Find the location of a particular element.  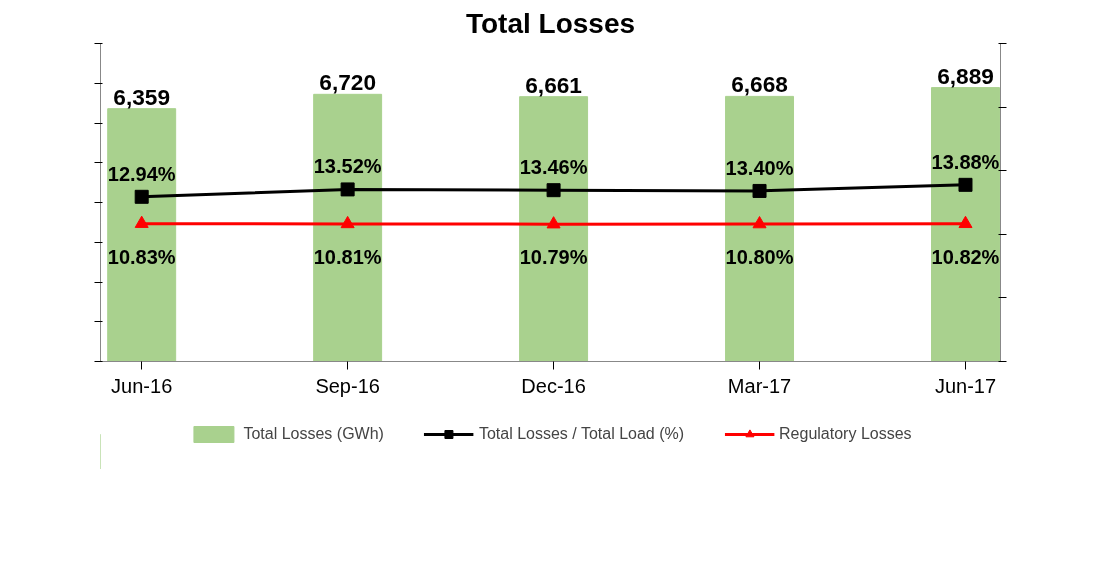

data-label: 13.46% is located at coordinates (553, 167).